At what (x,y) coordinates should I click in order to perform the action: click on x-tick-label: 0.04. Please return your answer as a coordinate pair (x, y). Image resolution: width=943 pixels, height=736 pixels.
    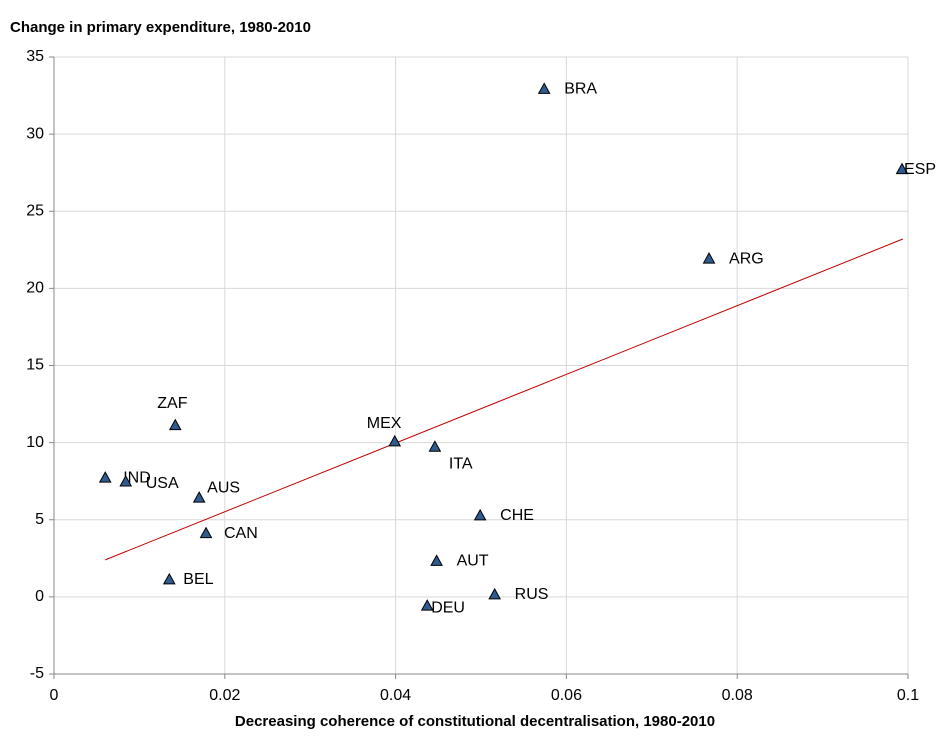
    Looking at the image, I should click on (395, 695).